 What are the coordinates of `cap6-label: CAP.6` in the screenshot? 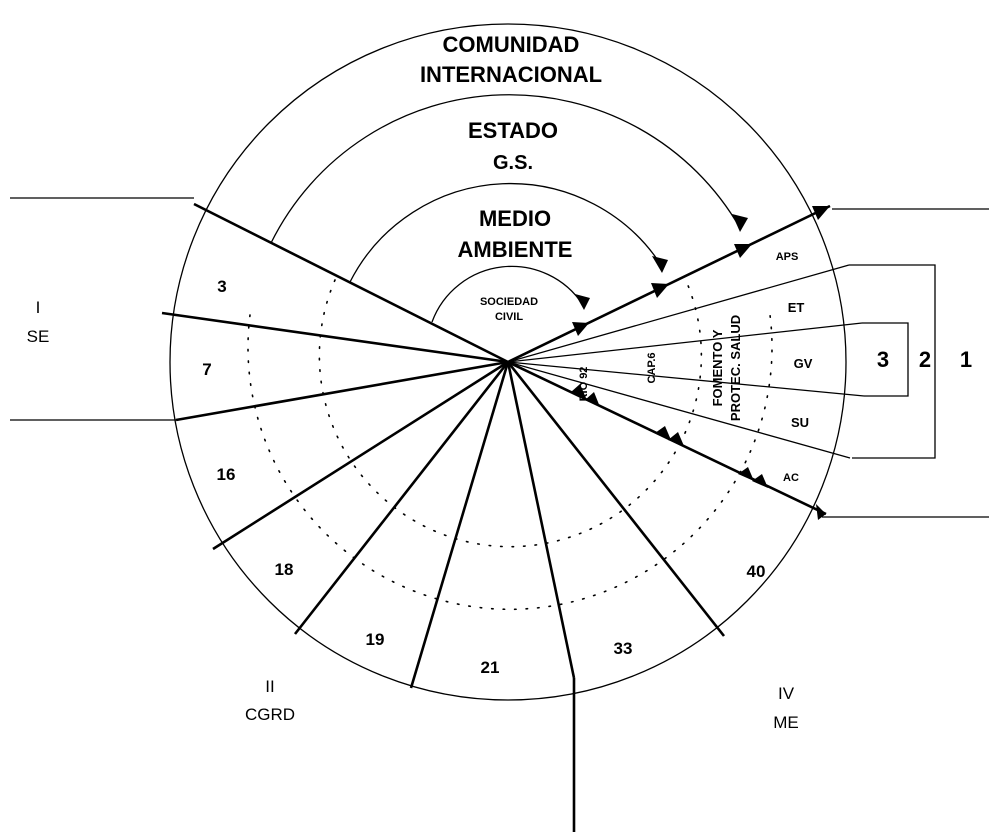 It's located at (652, 368).